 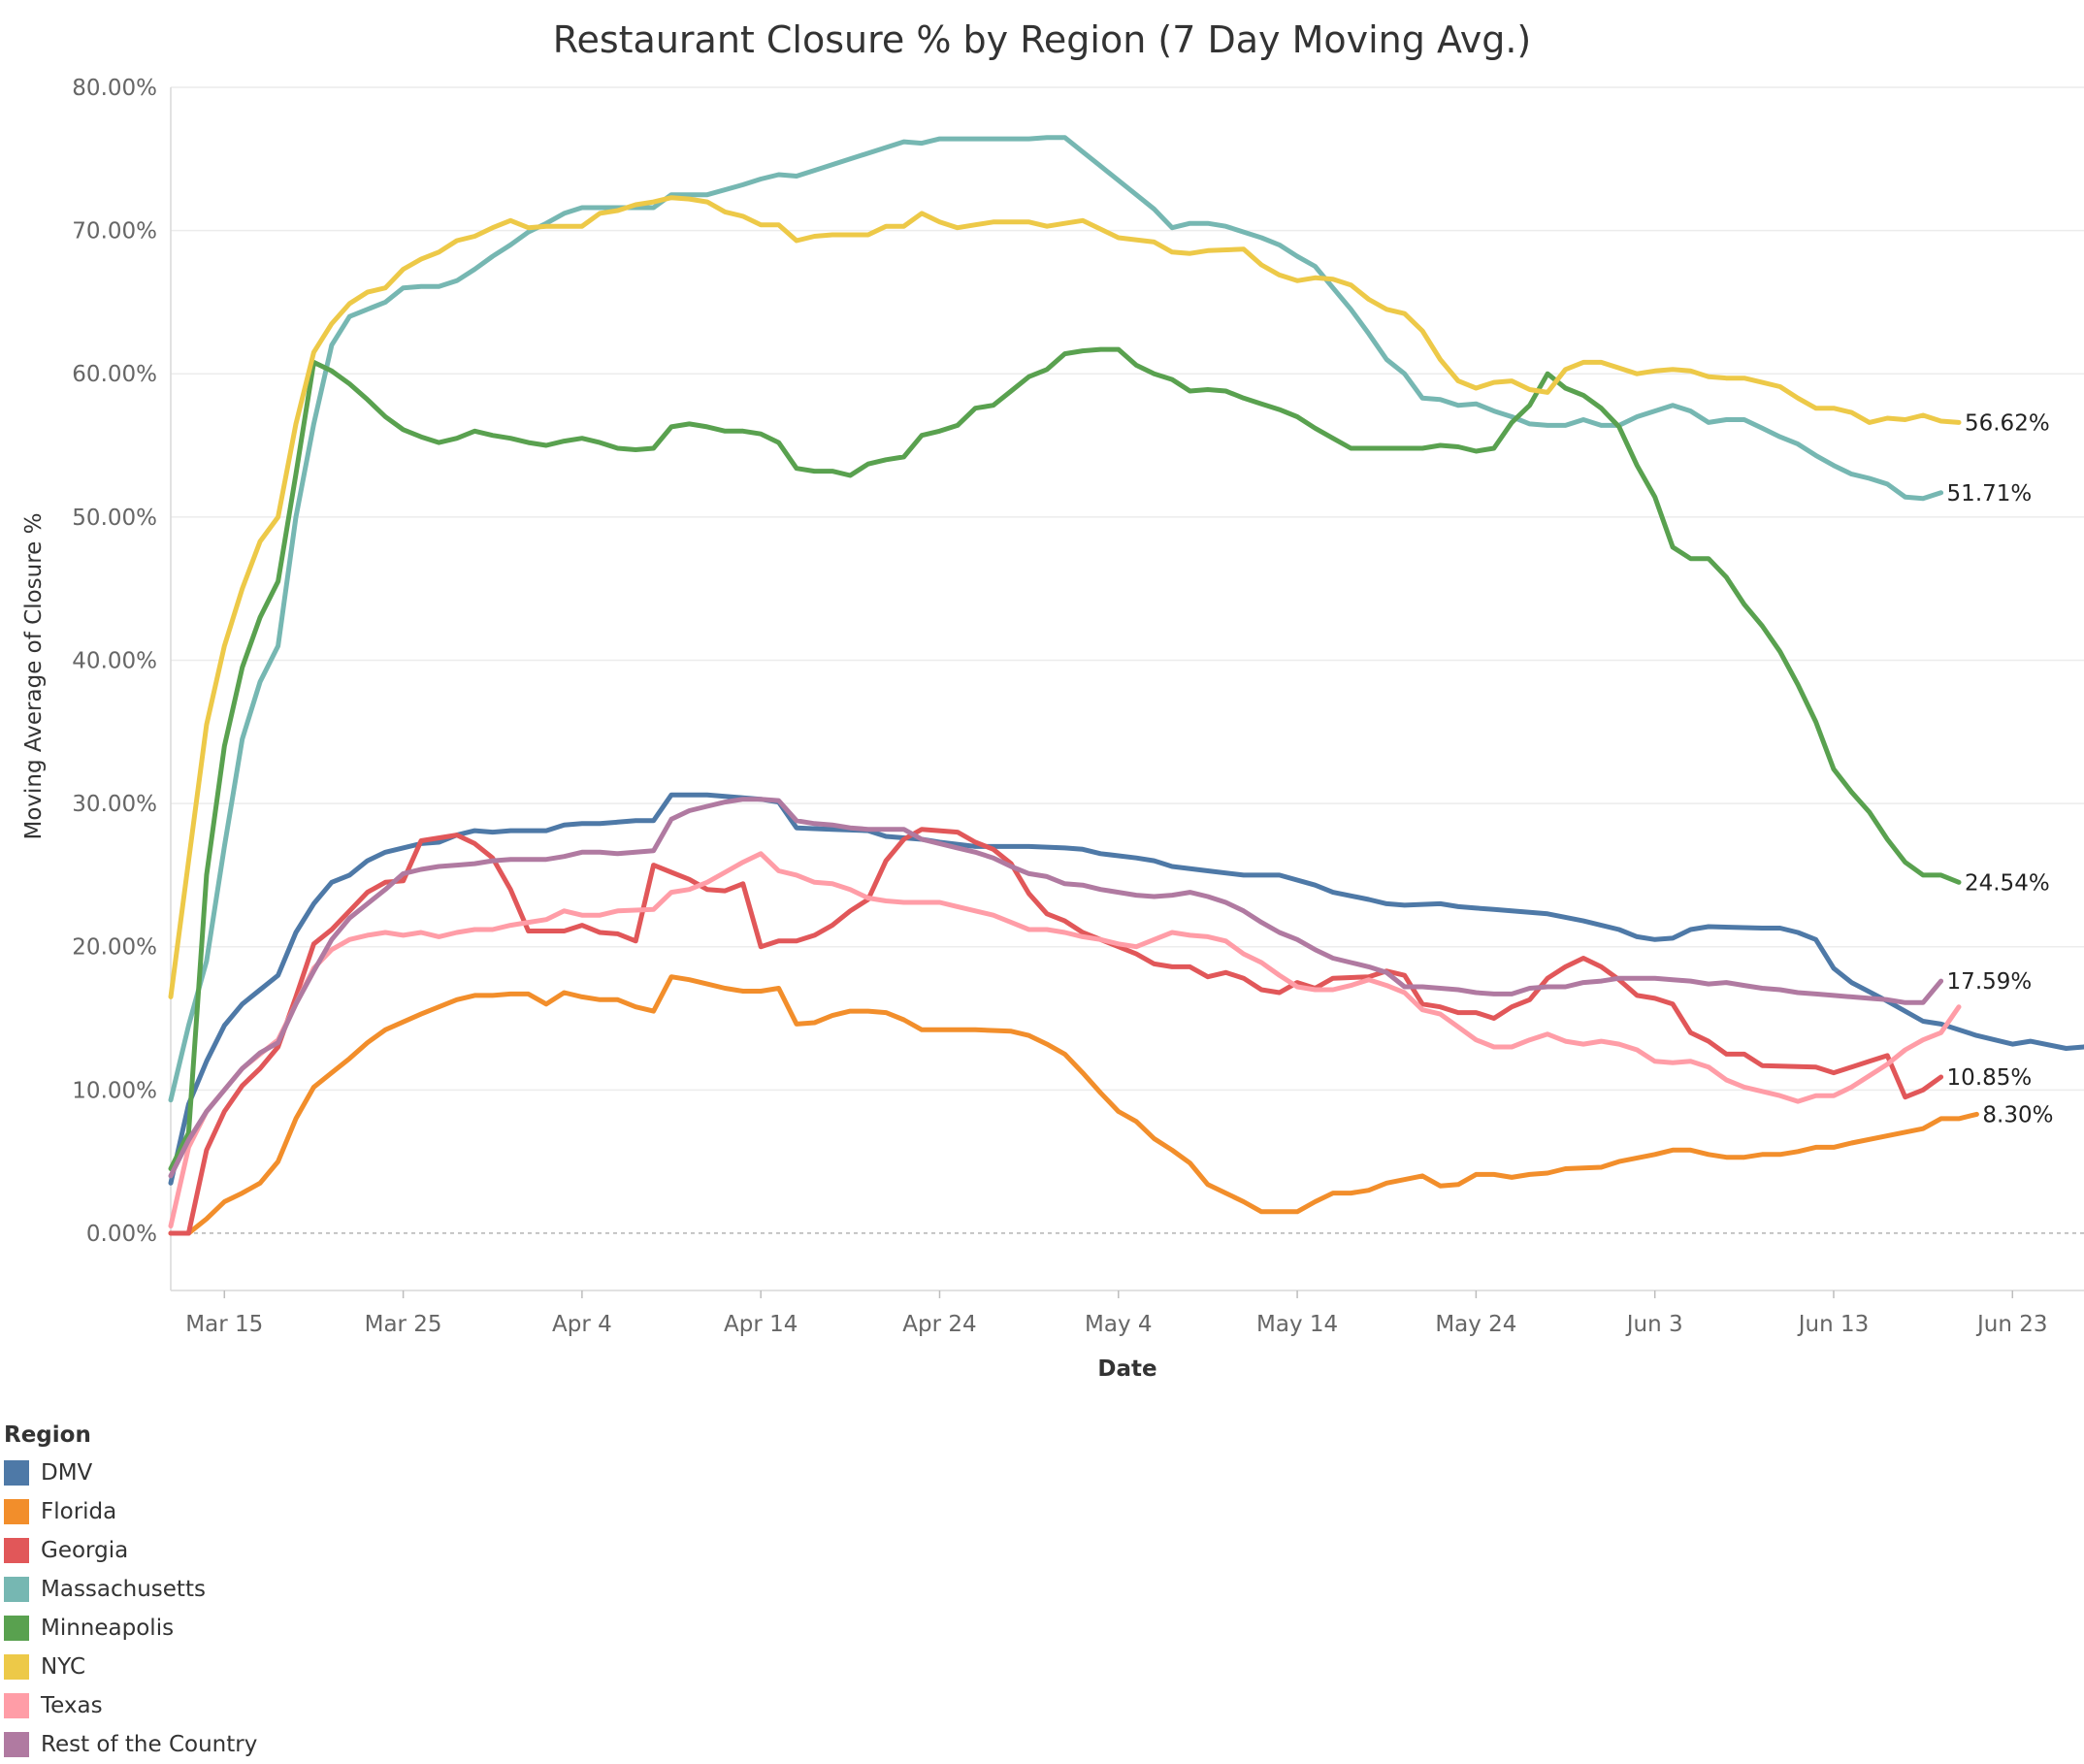 What do you see at coordinates (130, 1511) in the screenshot?
I see `legend-item-florida: Florida` at bounding box center [130, 1511].